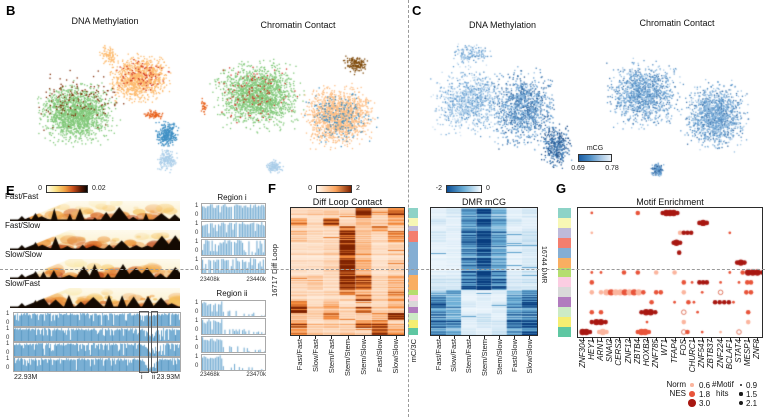  What do you see at coordinates (256, 280) in the screenshot?
I see `region-i-axis-end: 23440k` at bounding box center [256, 280].